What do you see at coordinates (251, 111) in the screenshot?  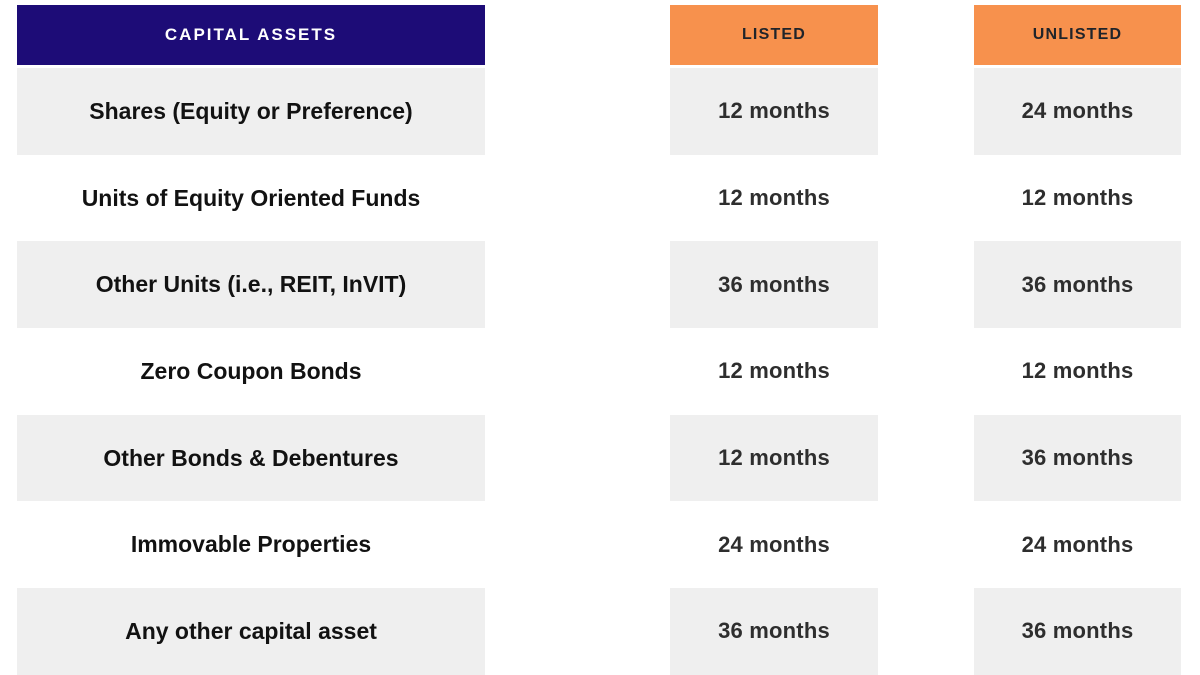 I see `asset-name-cell: Shares (Equity or Preference)` at bounding box center [251, 111].